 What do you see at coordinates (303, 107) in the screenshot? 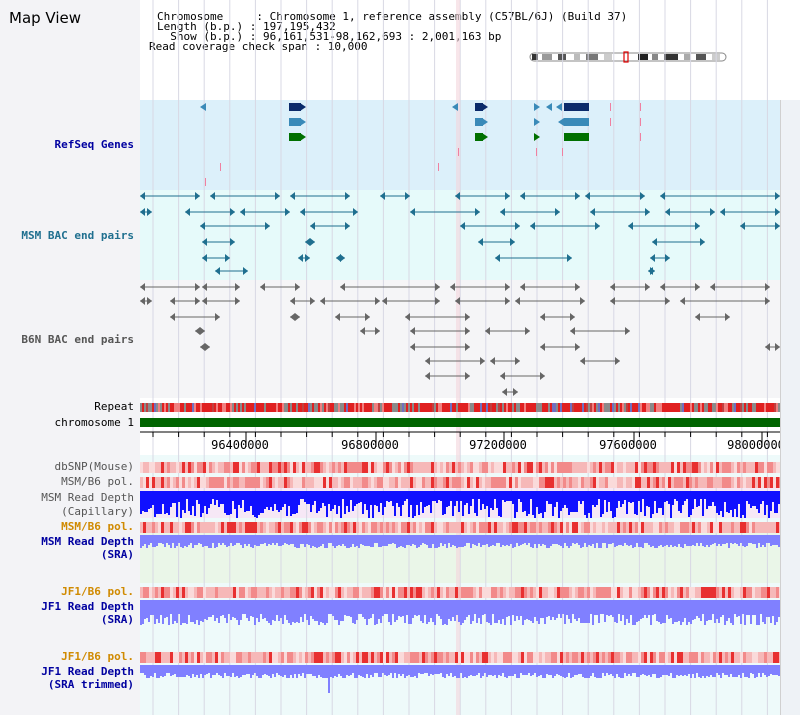
I see `gene-arrow` at bounding box center [303, 107].